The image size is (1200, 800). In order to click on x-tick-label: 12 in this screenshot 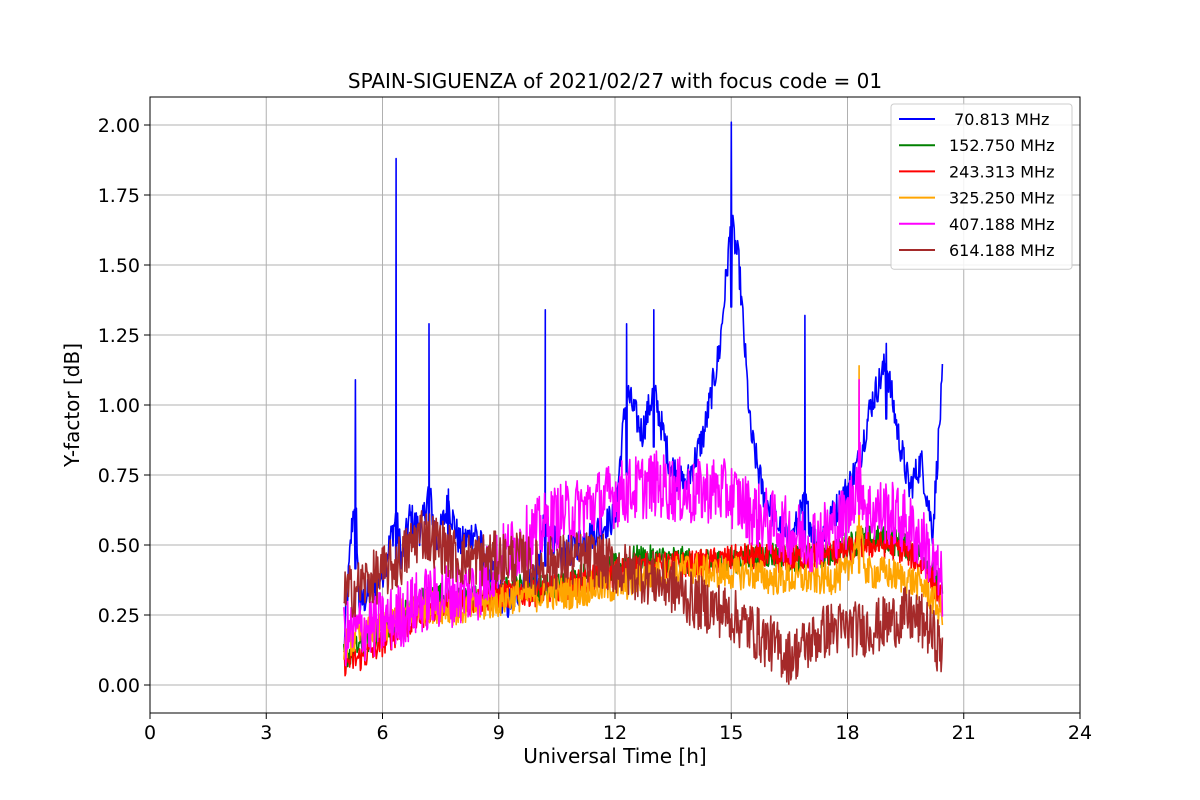, I will do `click(615, 733)`.